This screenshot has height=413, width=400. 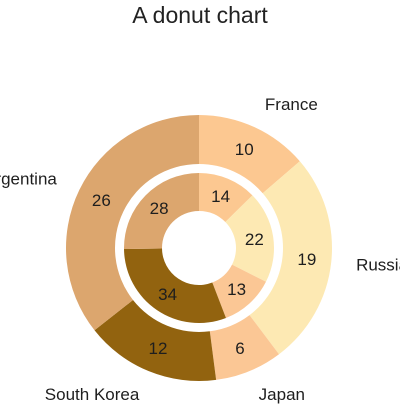 What do you see at coordinates (244, 149) in the screenshot?
I see `outer-value-france: 10` at bounding box center [244, 149].